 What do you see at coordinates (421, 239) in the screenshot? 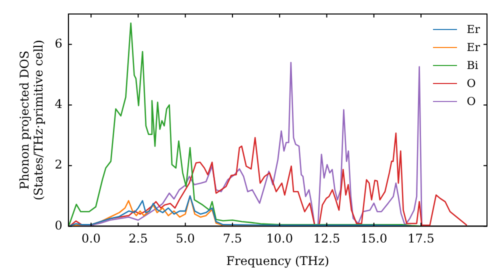
I see `x-tick-label: 17.5` at bounding box center [421, 239].